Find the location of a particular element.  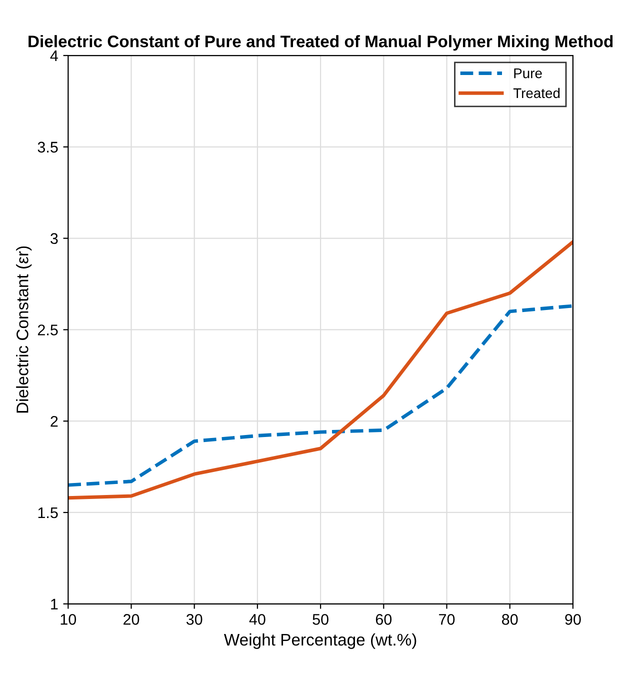

y-tick-label: 3.5 is located at coordinates (48, 147).